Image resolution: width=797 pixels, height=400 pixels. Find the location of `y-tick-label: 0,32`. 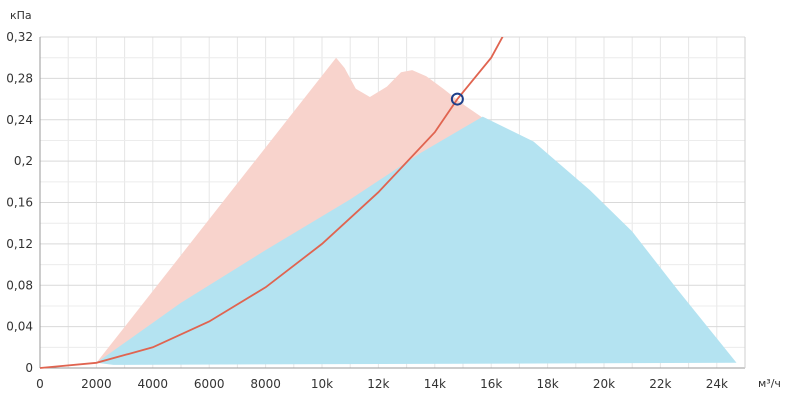

y-tick-label: 0,32 is located at coordinates (19, 37).